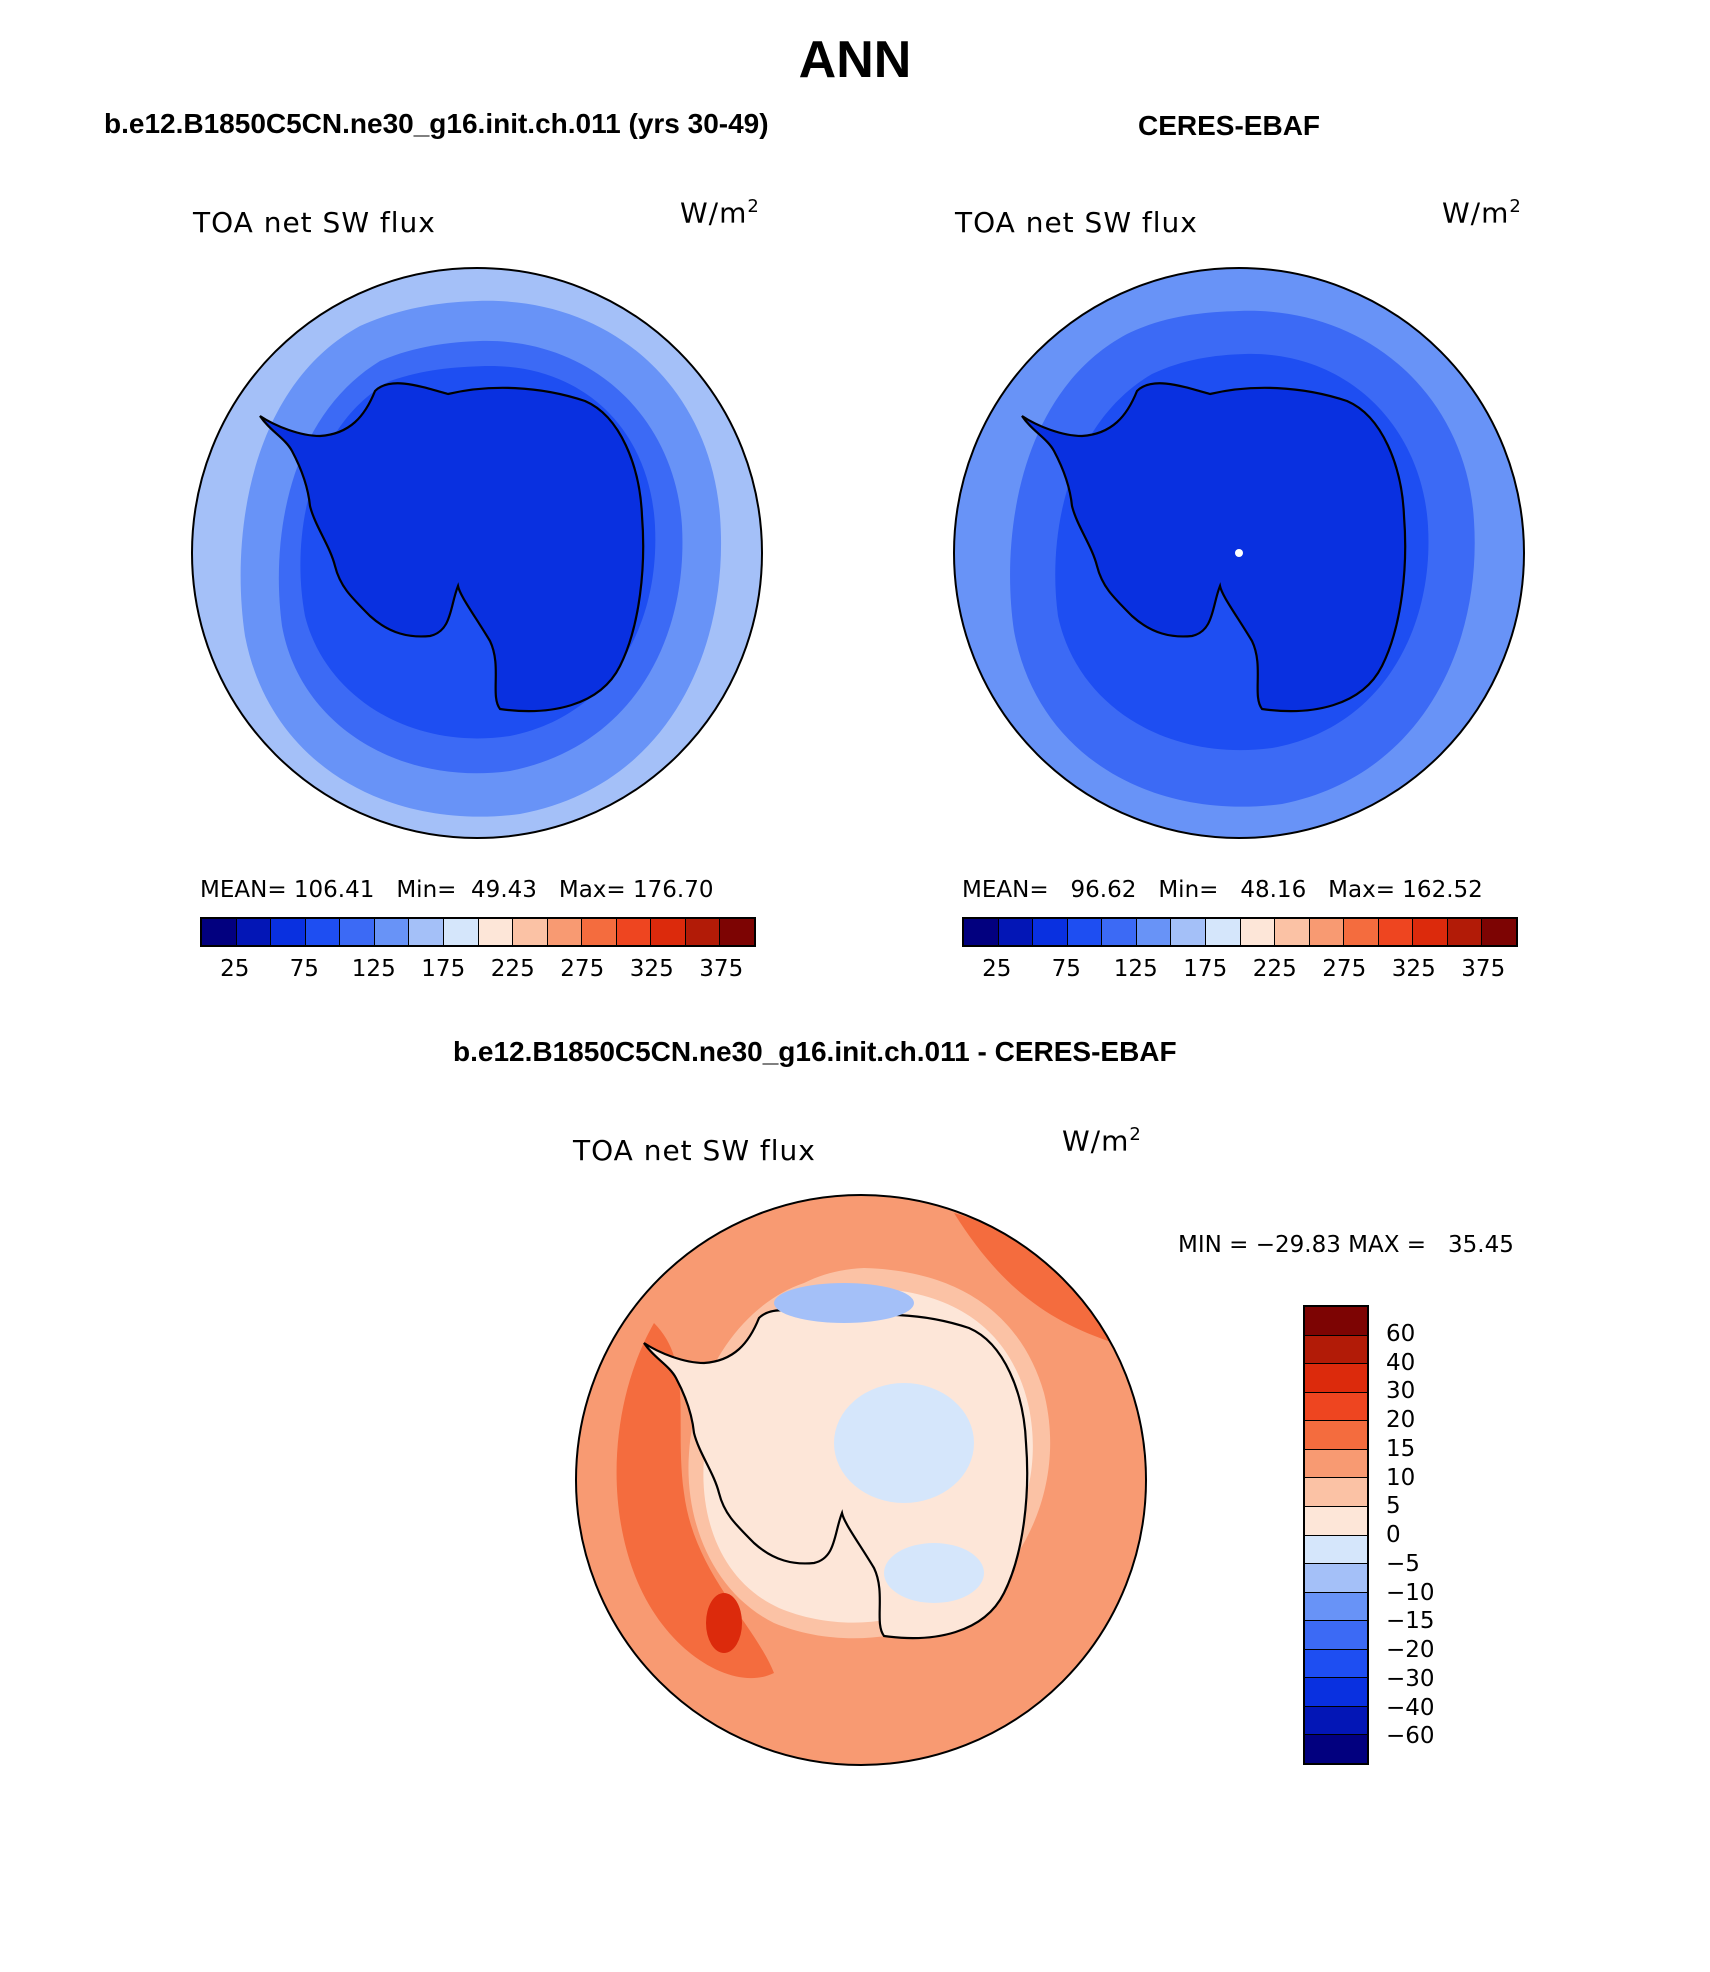 The image size is (1710, 1972). What do you see at coordinates (695, 1501) in the screenshot?
I see `m3-warm1` at bounding box center [695, 1501].